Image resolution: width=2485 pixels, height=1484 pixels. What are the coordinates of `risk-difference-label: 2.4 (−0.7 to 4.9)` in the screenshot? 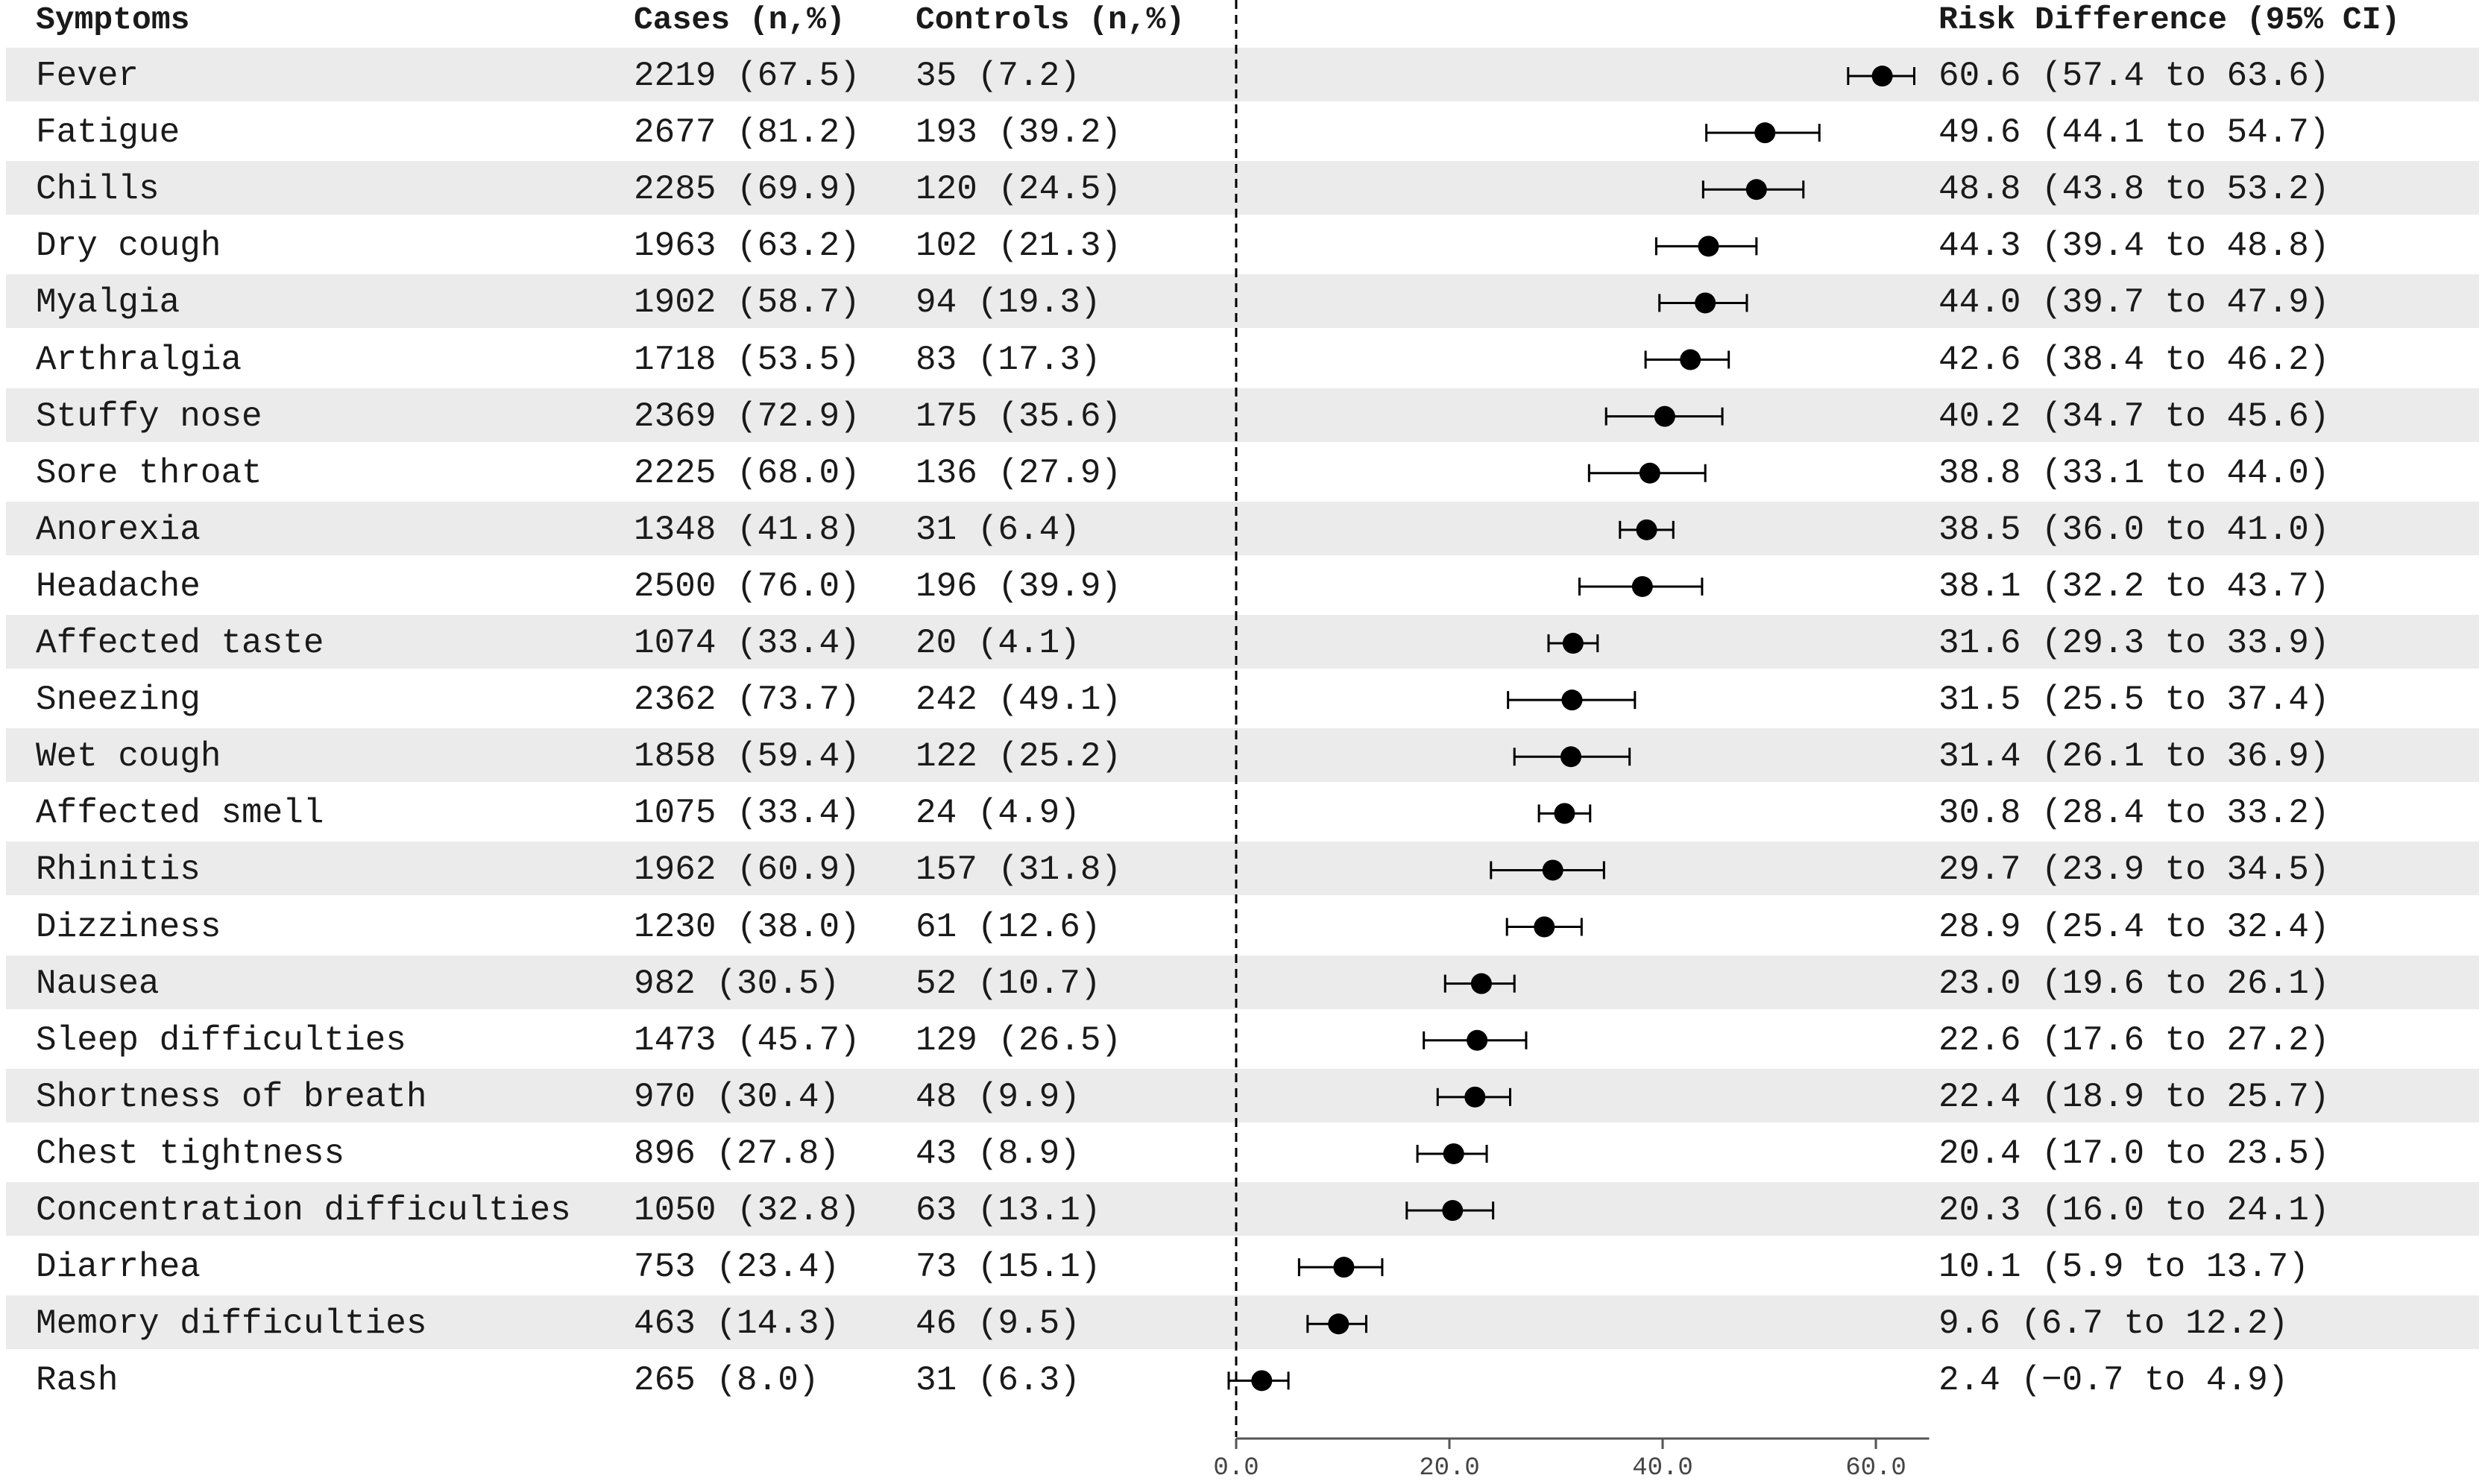 It's located at (2113, 1381).